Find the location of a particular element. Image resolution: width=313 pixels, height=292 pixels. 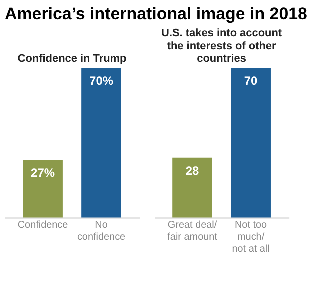

chart-title: America’s international image in 2018 is located at coordinates (156, 14).